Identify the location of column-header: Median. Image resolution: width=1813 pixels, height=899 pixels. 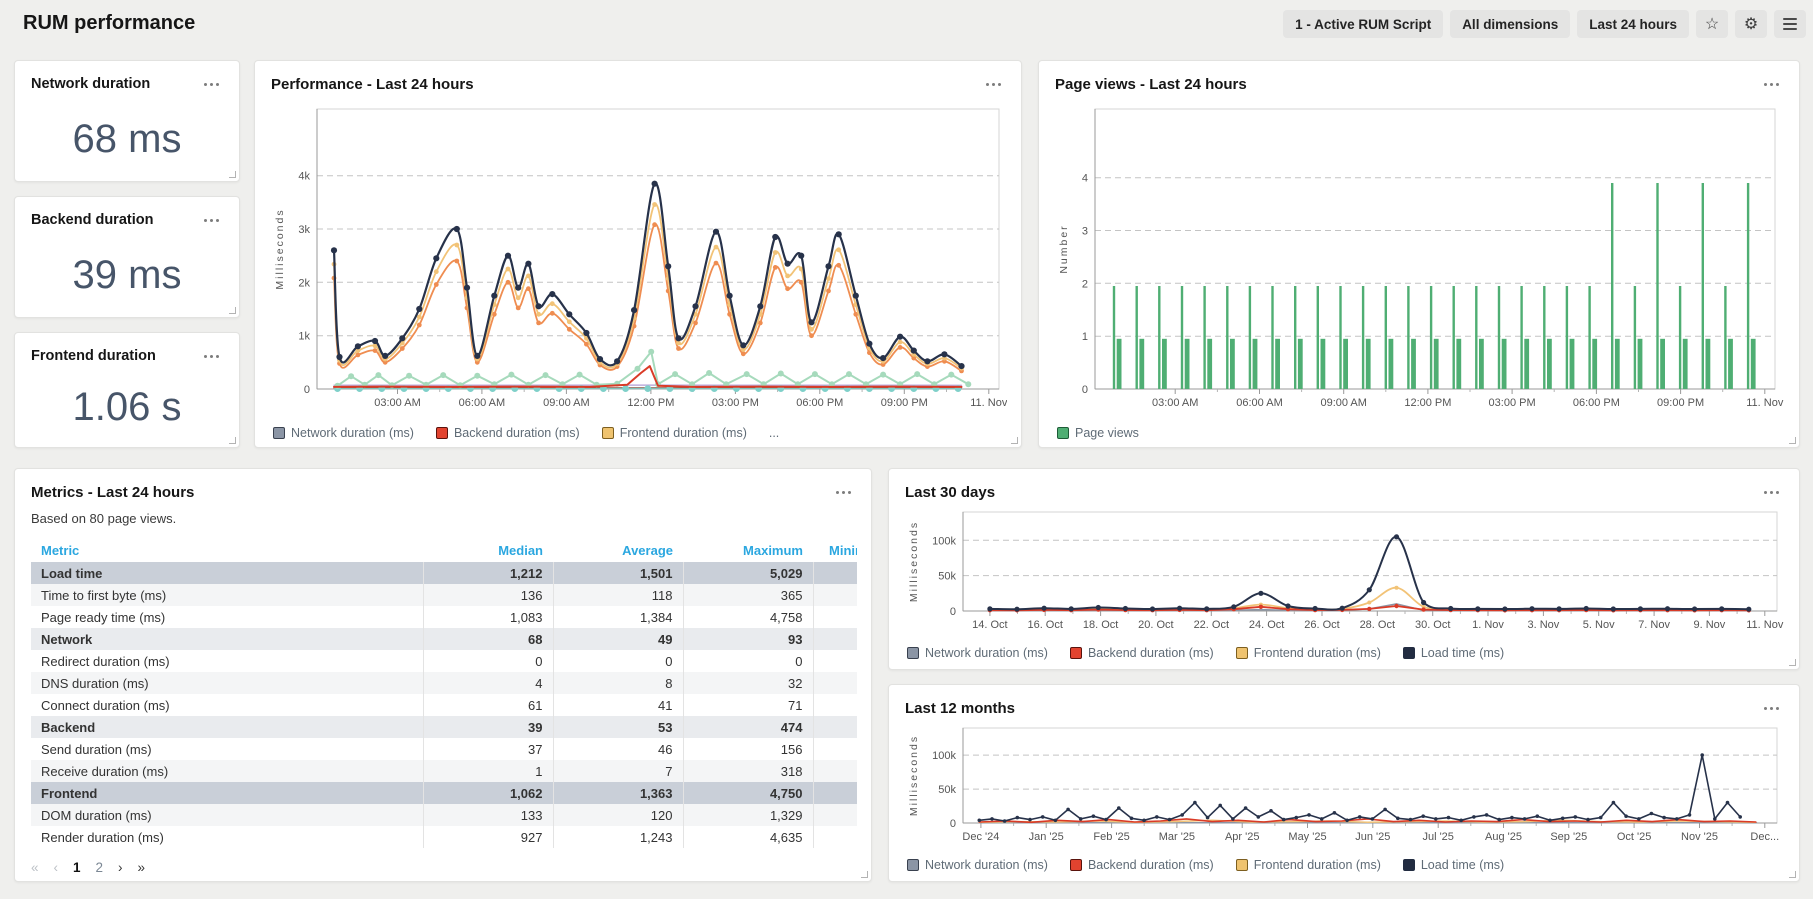
(520, 550).